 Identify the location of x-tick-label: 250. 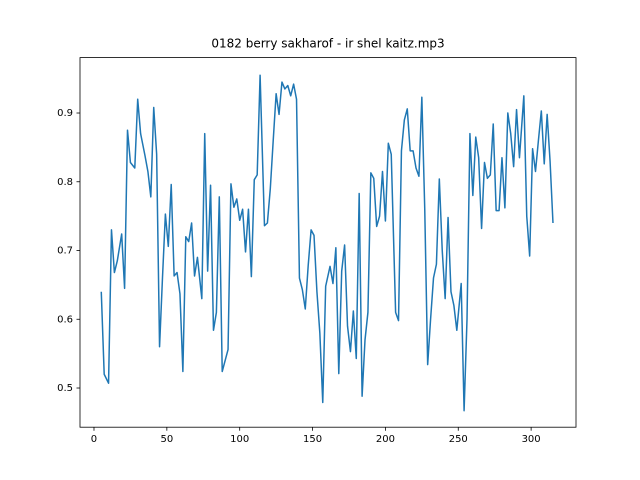
(458, 439).